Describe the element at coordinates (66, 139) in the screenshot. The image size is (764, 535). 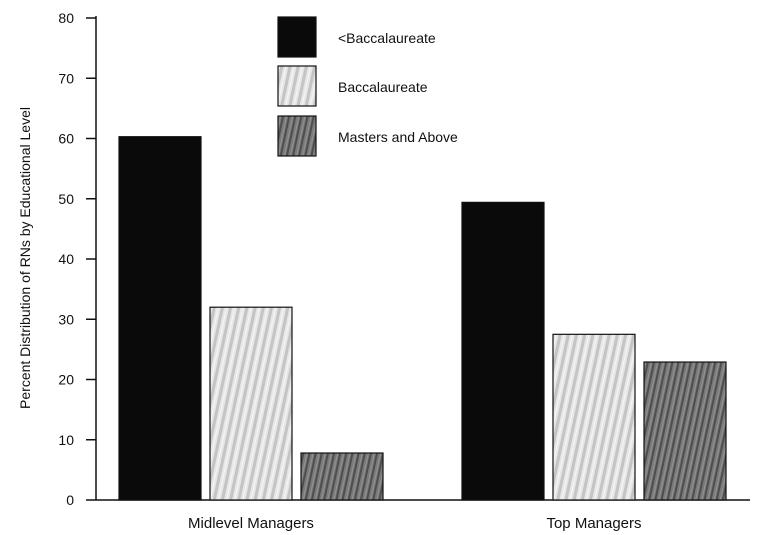
I see `y-tick-label: 60` at that location.